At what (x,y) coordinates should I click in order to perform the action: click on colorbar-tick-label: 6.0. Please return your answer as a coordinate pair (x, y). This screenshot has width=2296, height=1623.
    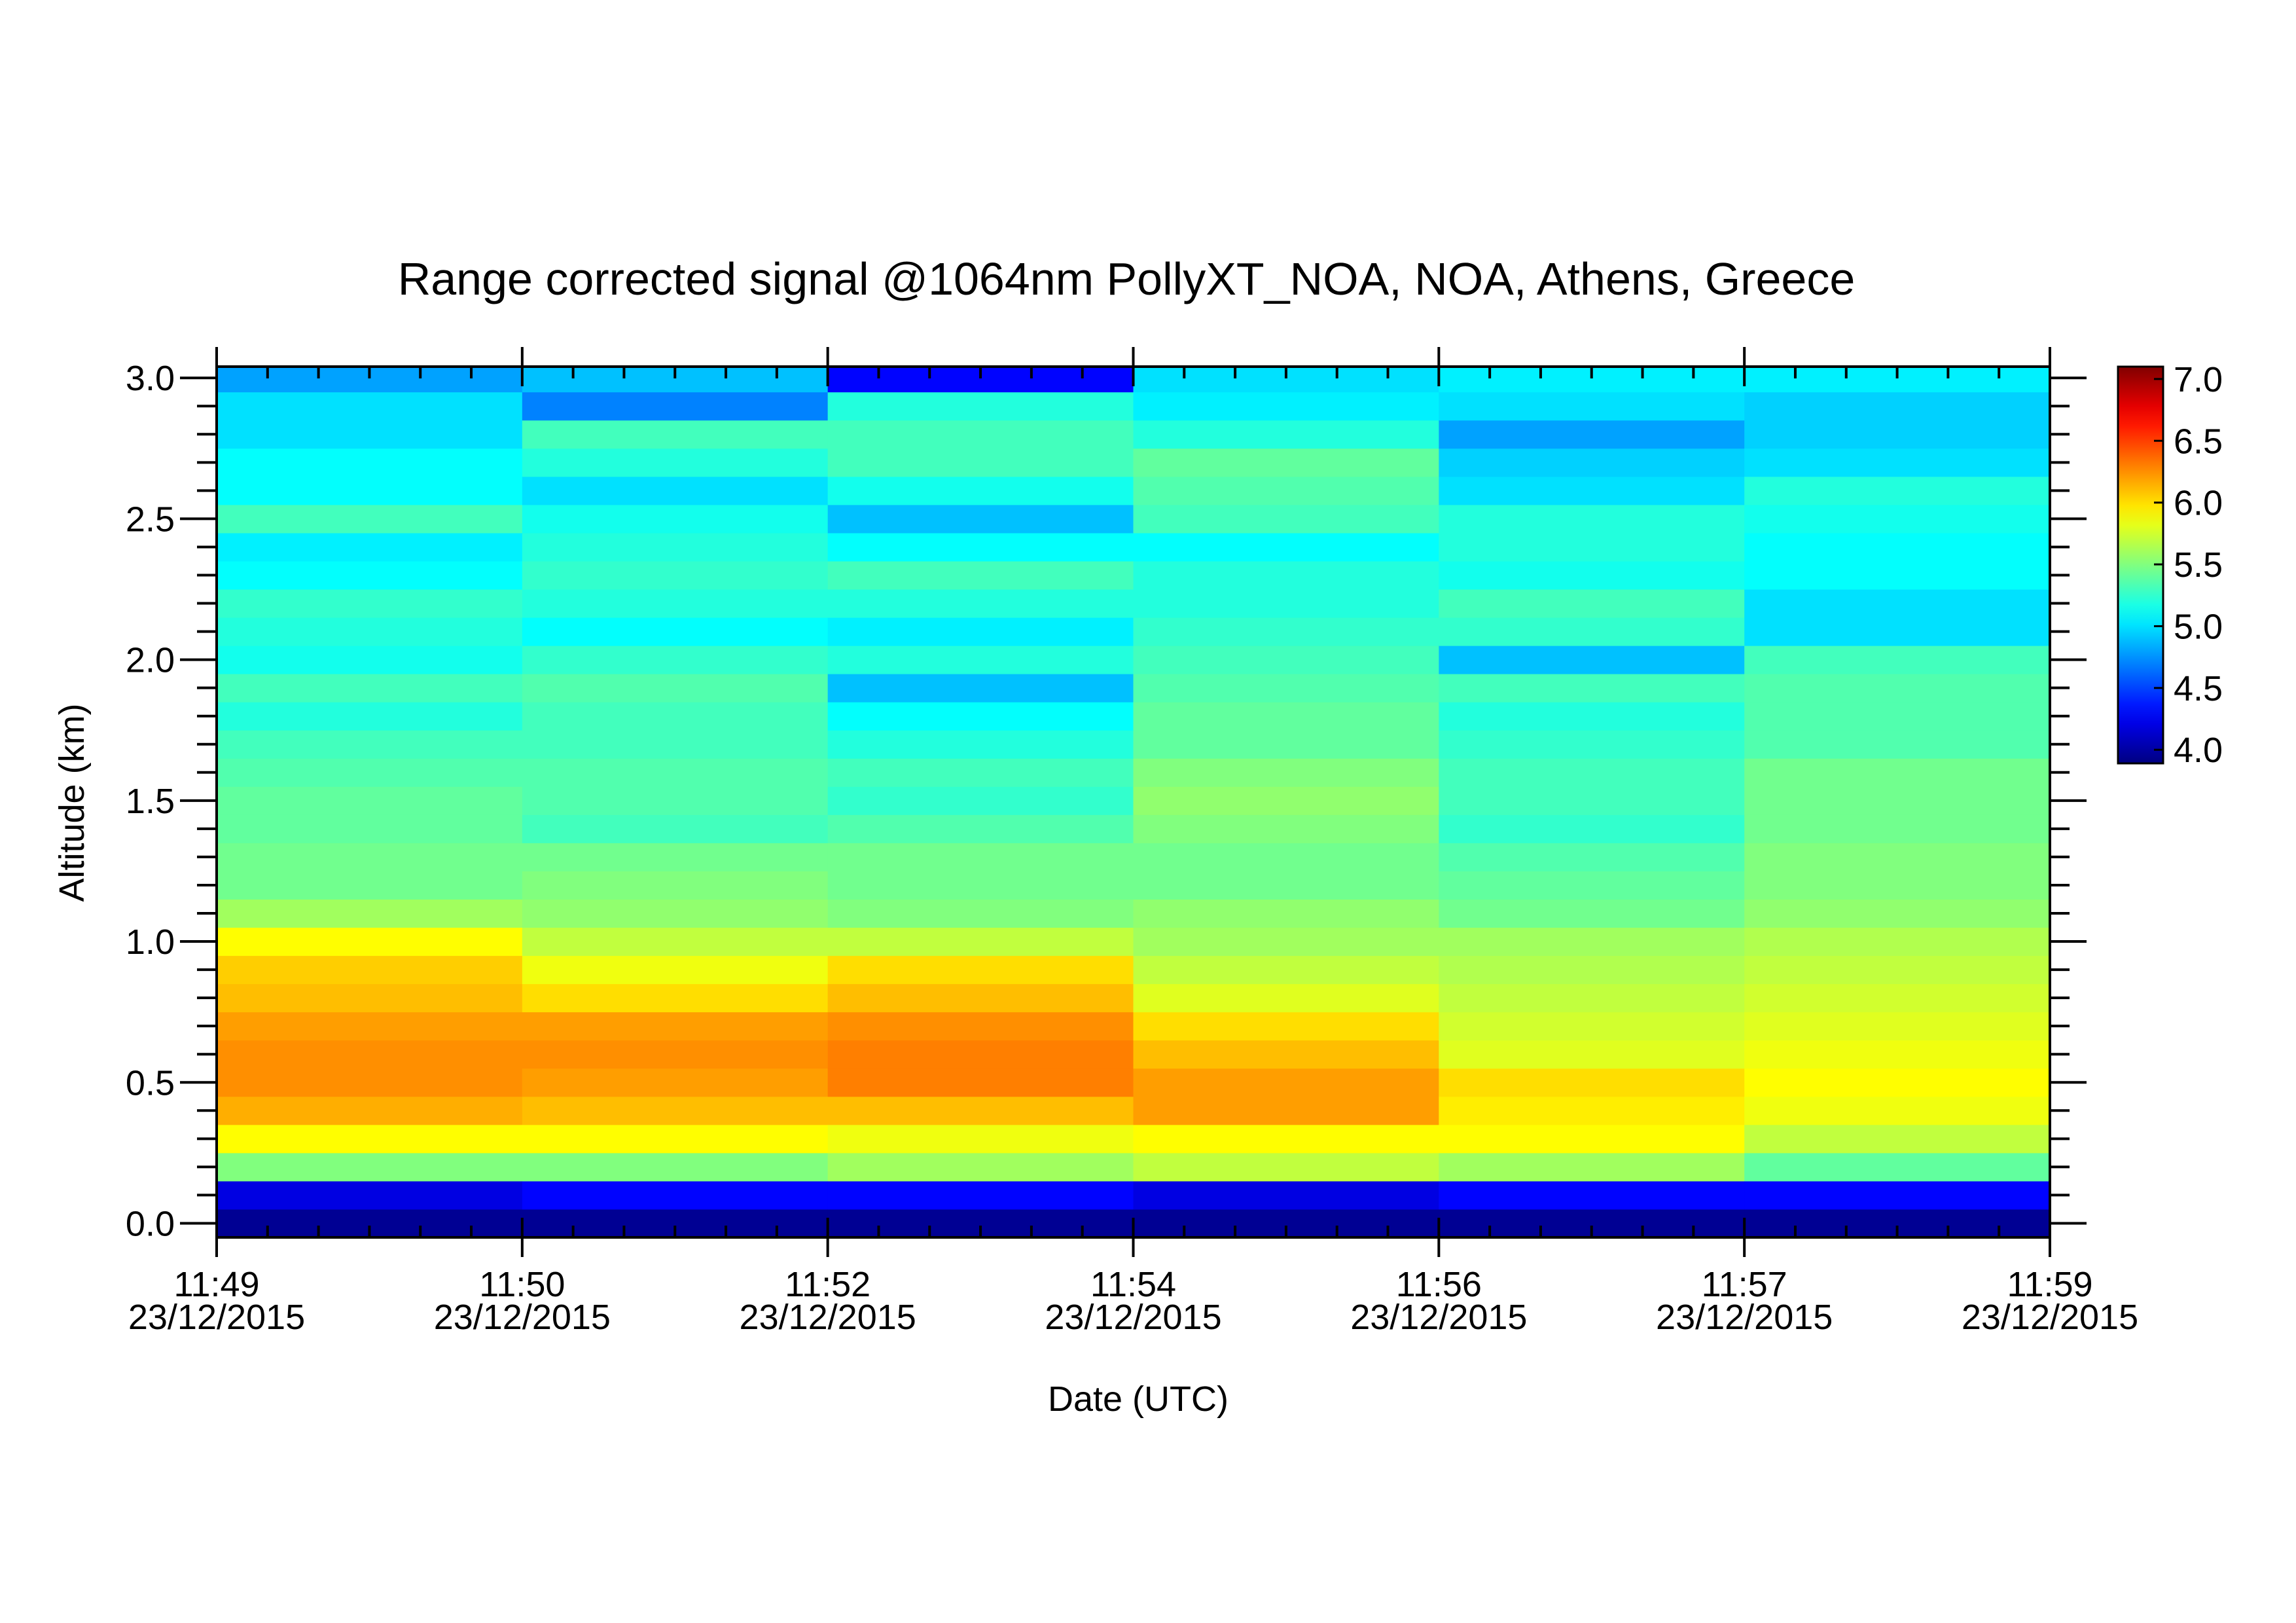
    Looking at the image, I should click on (2198, 503).